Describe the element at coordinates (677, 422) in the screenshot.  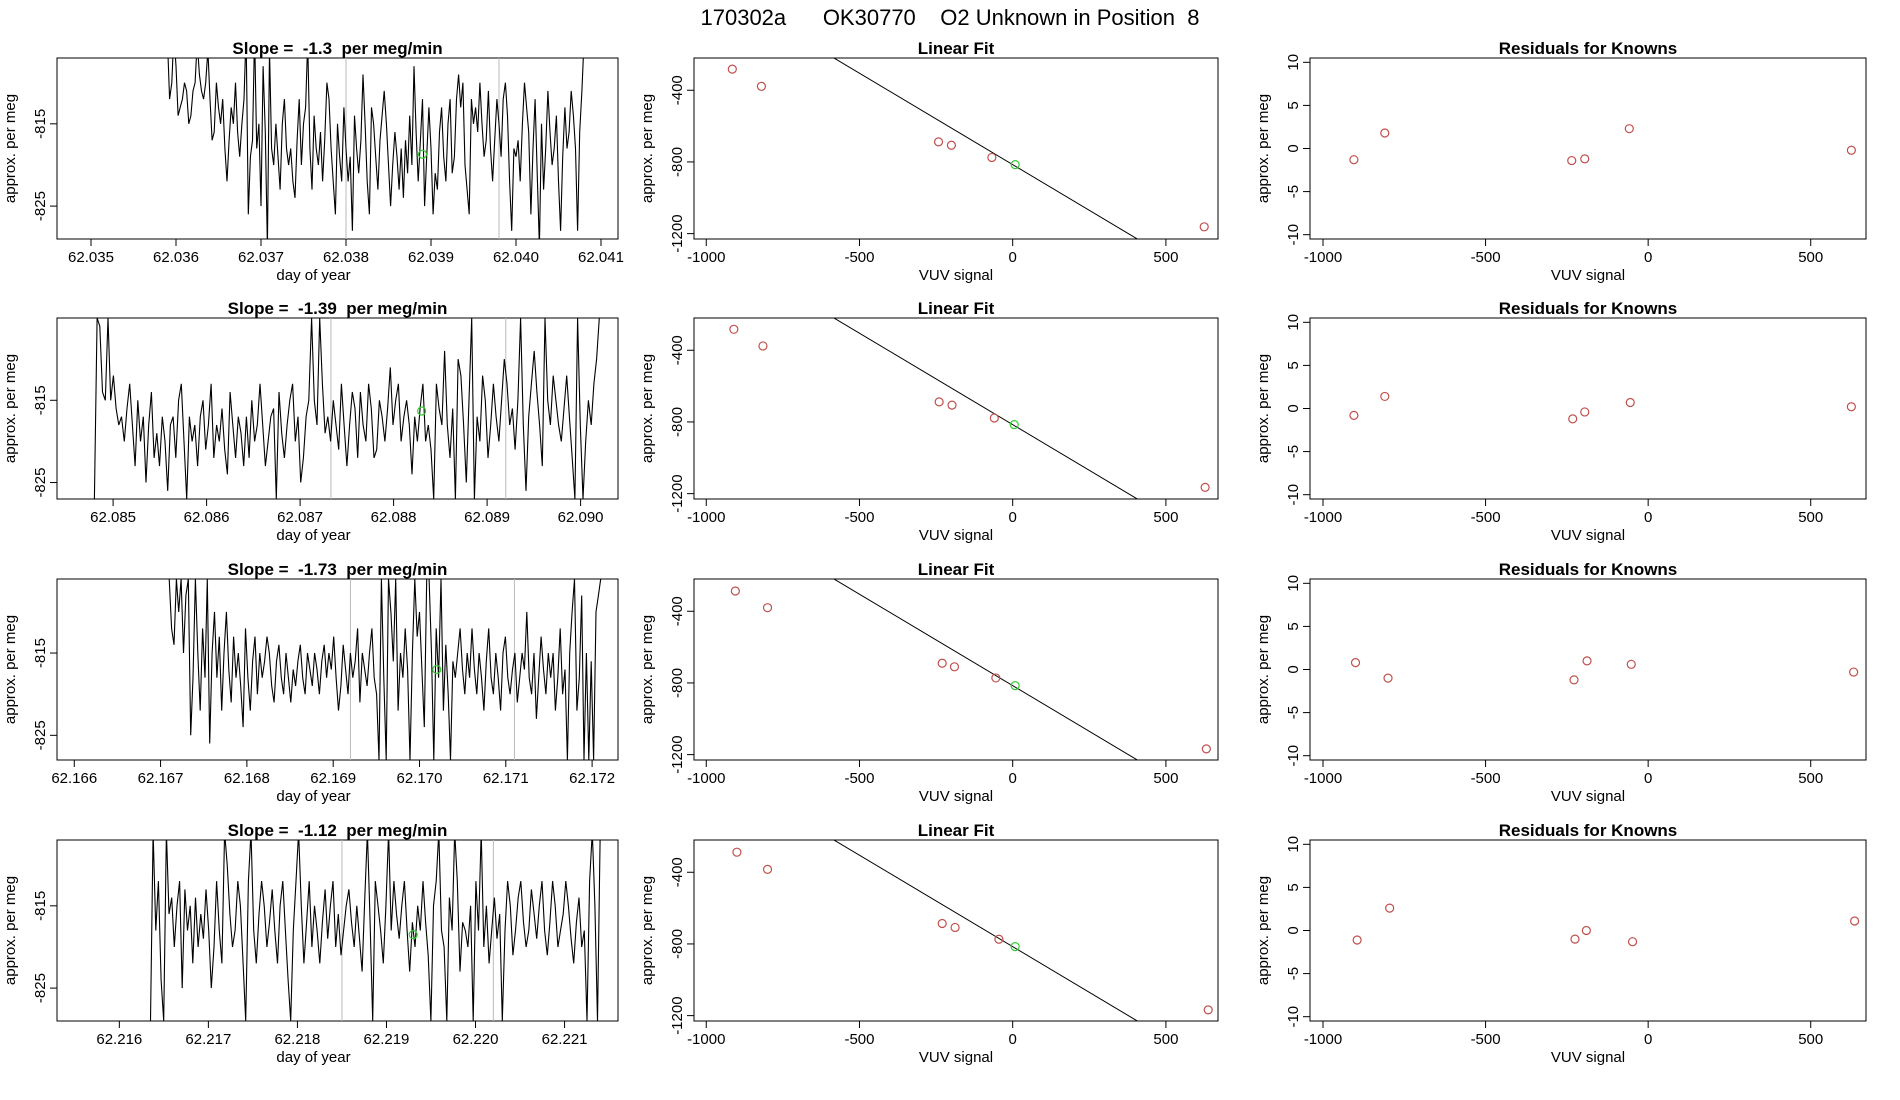
I see `y-tick-label: -800` at that location.